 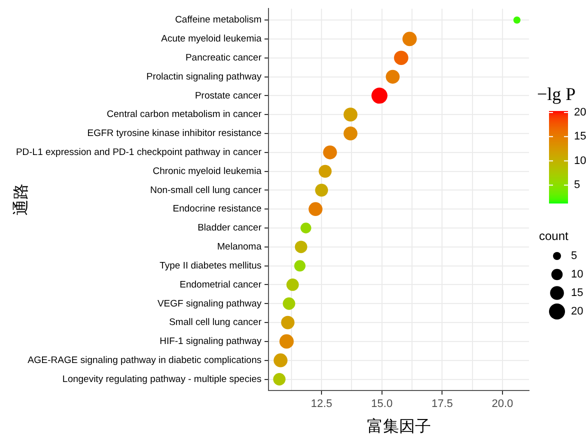 I want to click on y-tick-label: Caffeine metabolism, so click(x=218, y=20).